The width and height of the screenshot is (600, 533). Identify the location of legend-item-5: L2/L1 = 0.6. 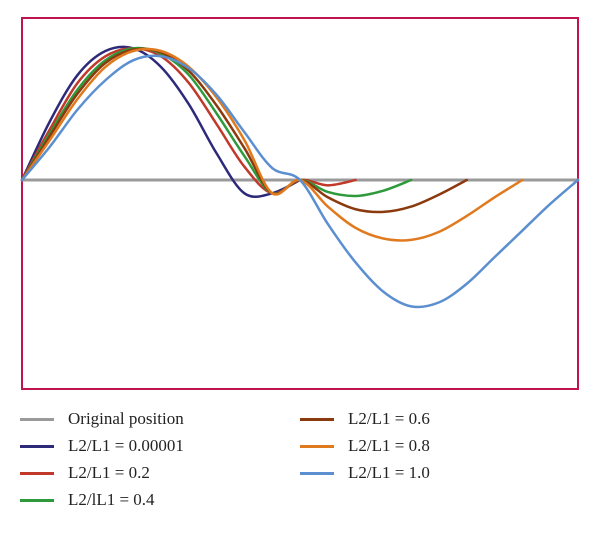
(365, 419).